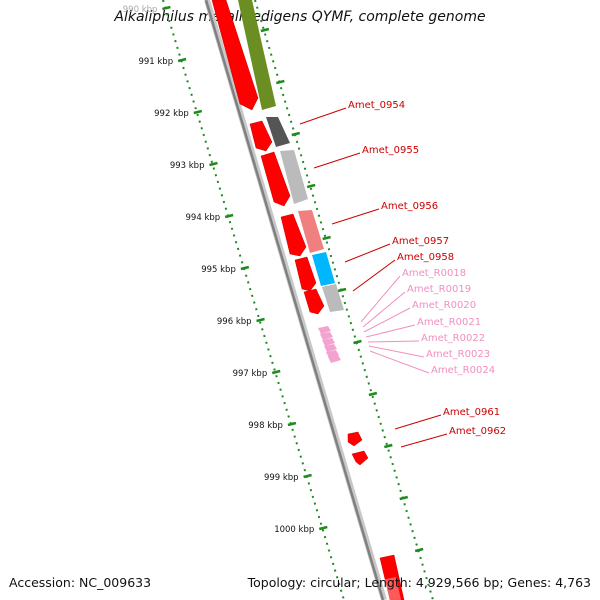  Describe the element at coordinates (203, 218) in the screenshot. I see `scale-label: 994 kbp` at that location.